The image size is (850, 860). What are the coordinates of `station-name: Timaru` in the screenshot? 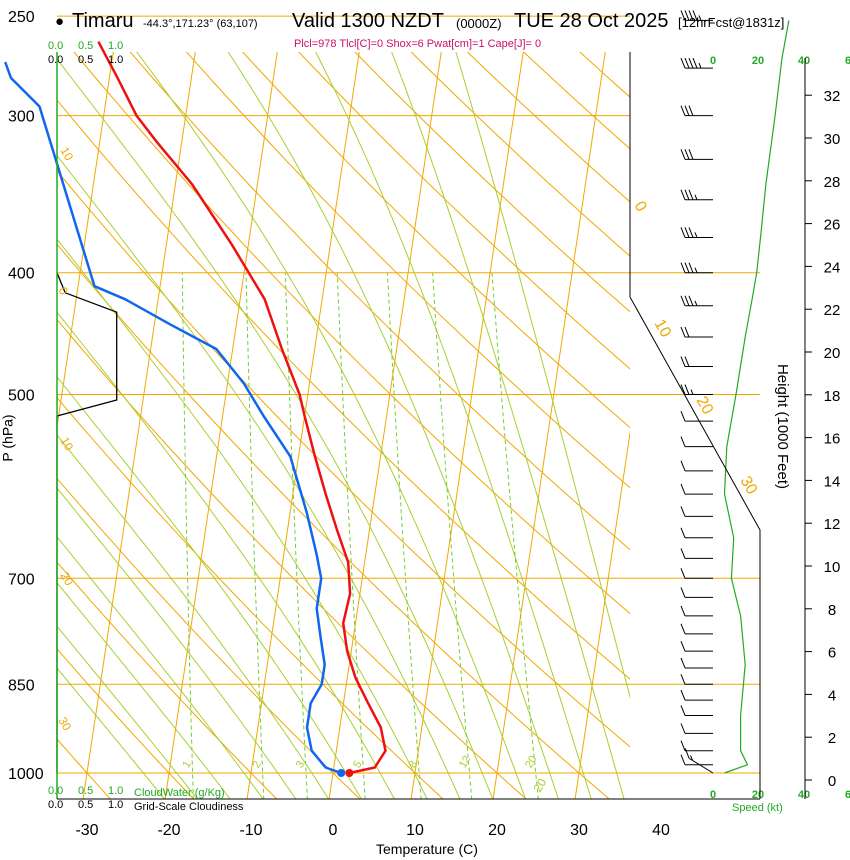 It's located at (103, 21).